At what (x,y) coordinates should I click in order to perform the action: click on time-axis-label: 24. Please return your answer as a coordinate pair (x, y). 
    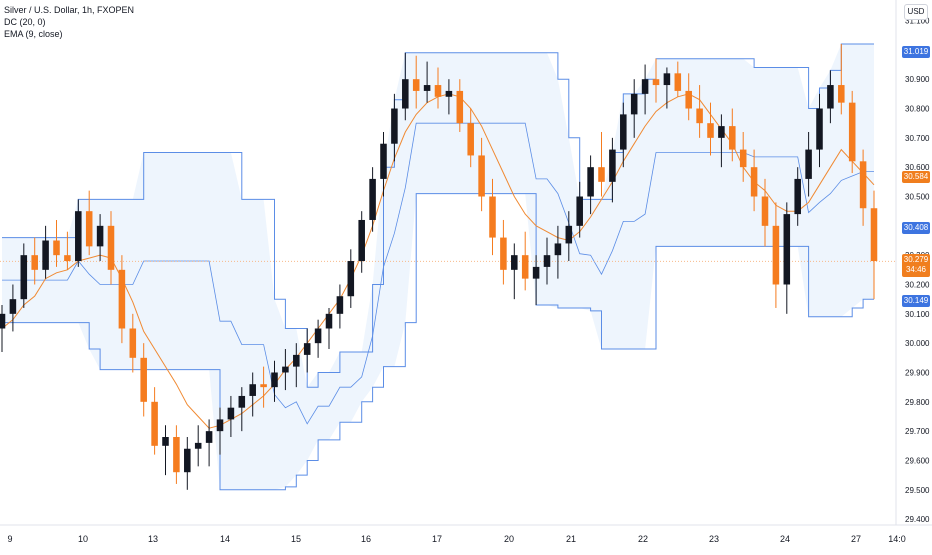
    Looking at the image, I should click on (785, 539).